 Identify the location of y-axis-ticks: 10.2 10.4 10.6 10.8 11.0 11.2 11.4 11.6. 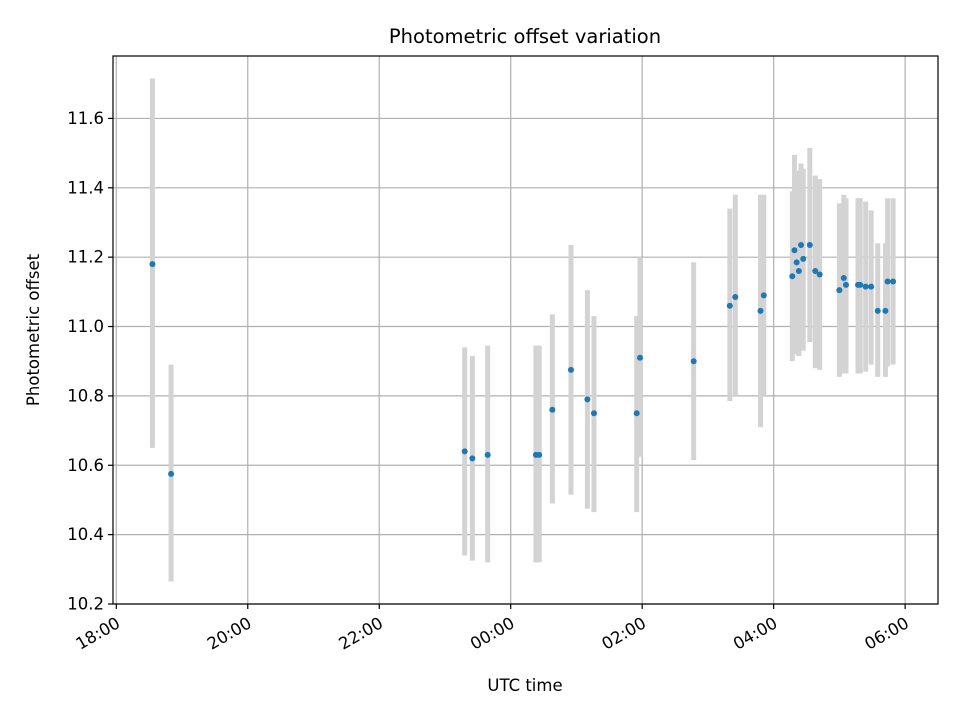
(90, 361).